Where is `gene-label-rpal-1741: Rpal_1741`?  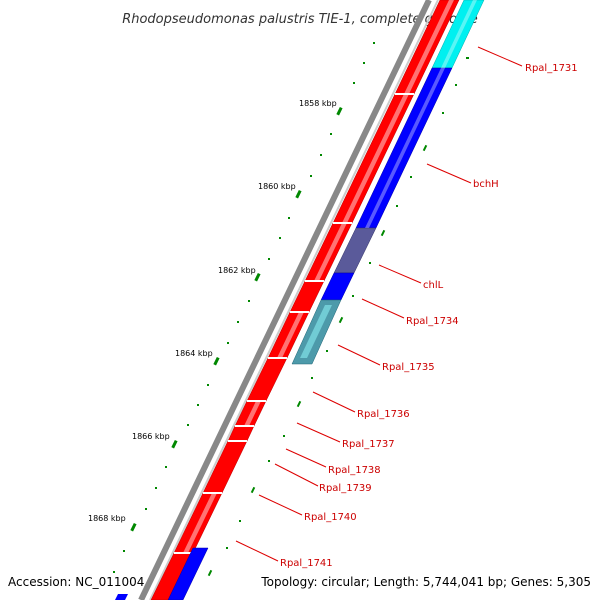 gene-label-rpal-1741: Rpal_1741 is located at coordinates (306, 563).